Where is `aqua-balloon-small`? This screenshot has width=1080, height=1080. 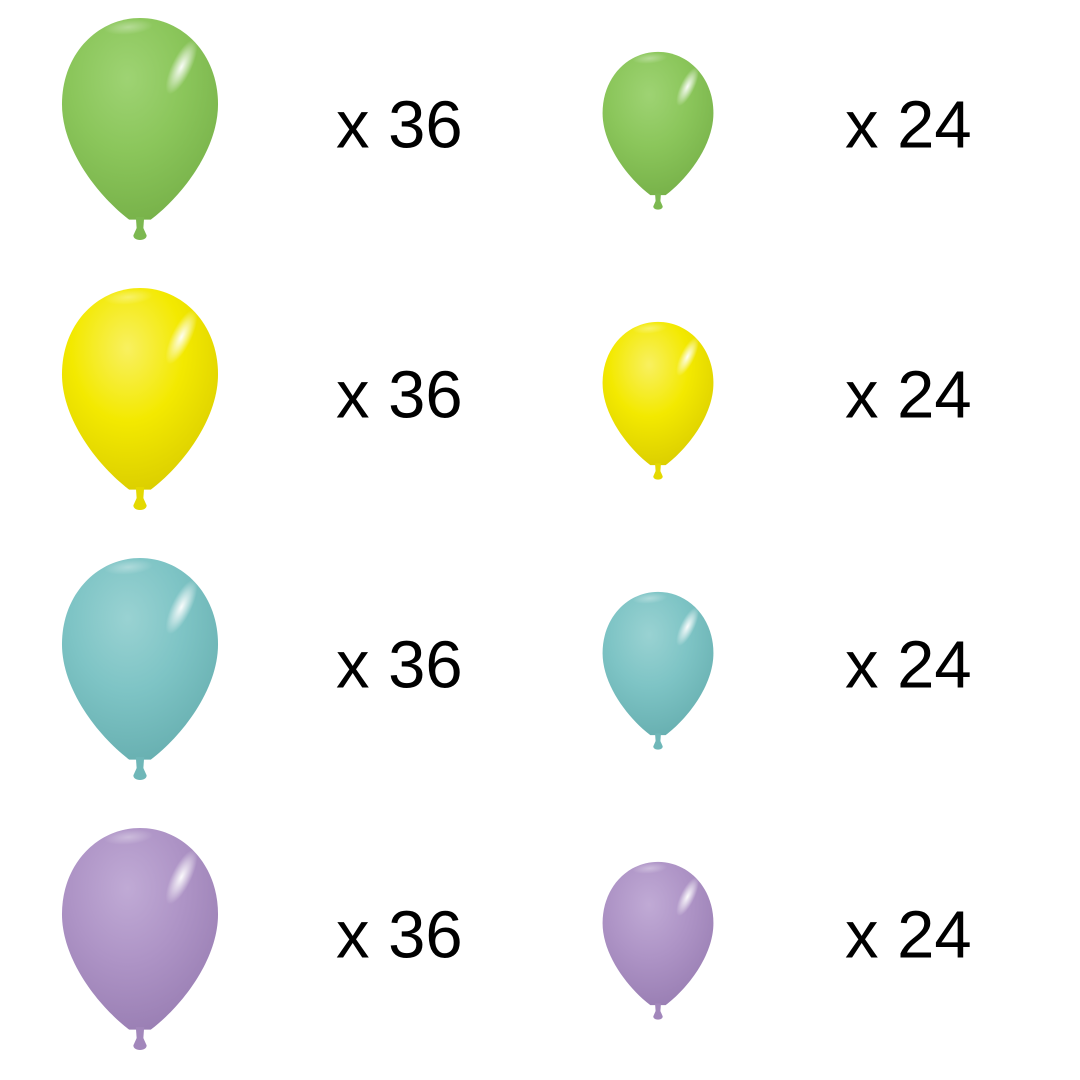
aqua-balloon-small is located at coordinates (658, 675).